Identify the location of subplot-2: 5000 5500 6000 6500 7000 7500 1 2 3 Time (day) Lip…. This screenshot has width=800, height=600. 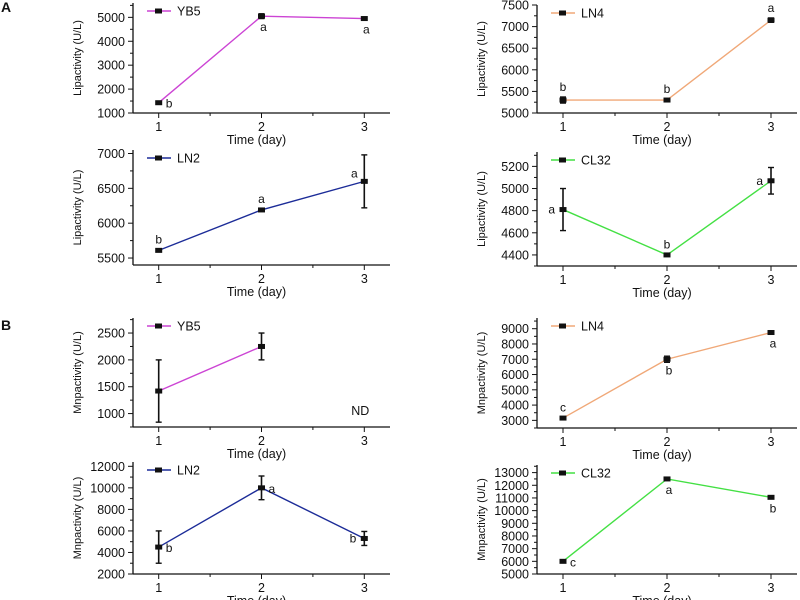
(636, 73).